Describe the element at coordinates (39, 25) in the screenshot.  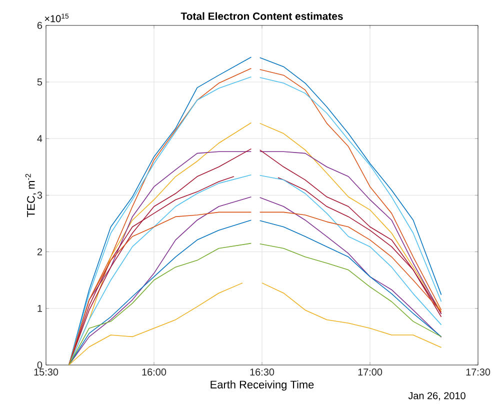
I see `y-tick-label: 6` at that location.